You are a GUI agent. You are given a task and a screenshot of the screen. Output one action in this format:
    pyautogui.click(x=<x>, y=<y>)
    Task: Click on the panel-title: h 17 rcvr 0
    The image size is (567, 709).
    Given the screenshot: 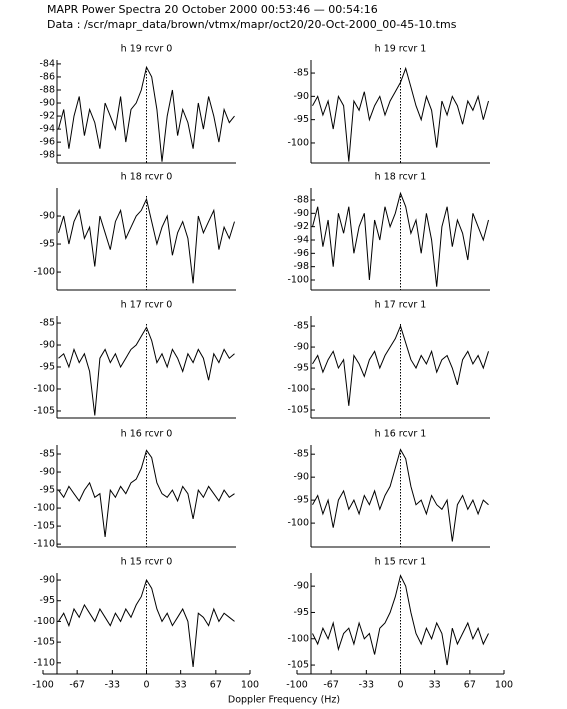 What is the action you would take?
    pyautogui.click(x=147, y=305)
    